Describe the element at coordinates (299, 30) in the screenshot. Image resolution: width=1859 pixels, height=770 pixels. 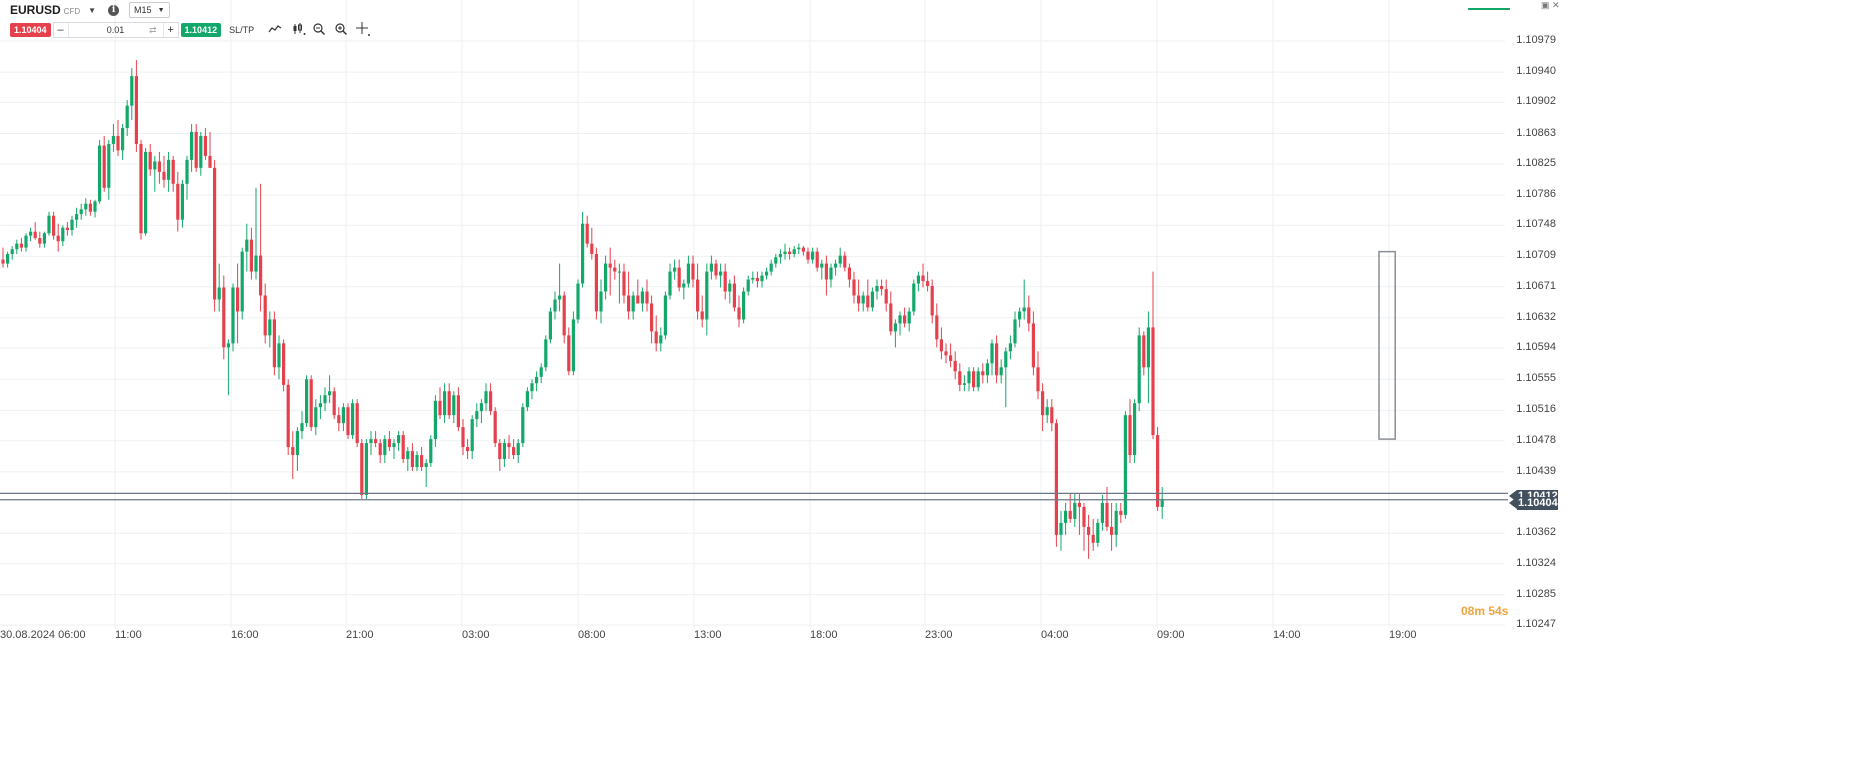
I see `indicators-icon` at that location.